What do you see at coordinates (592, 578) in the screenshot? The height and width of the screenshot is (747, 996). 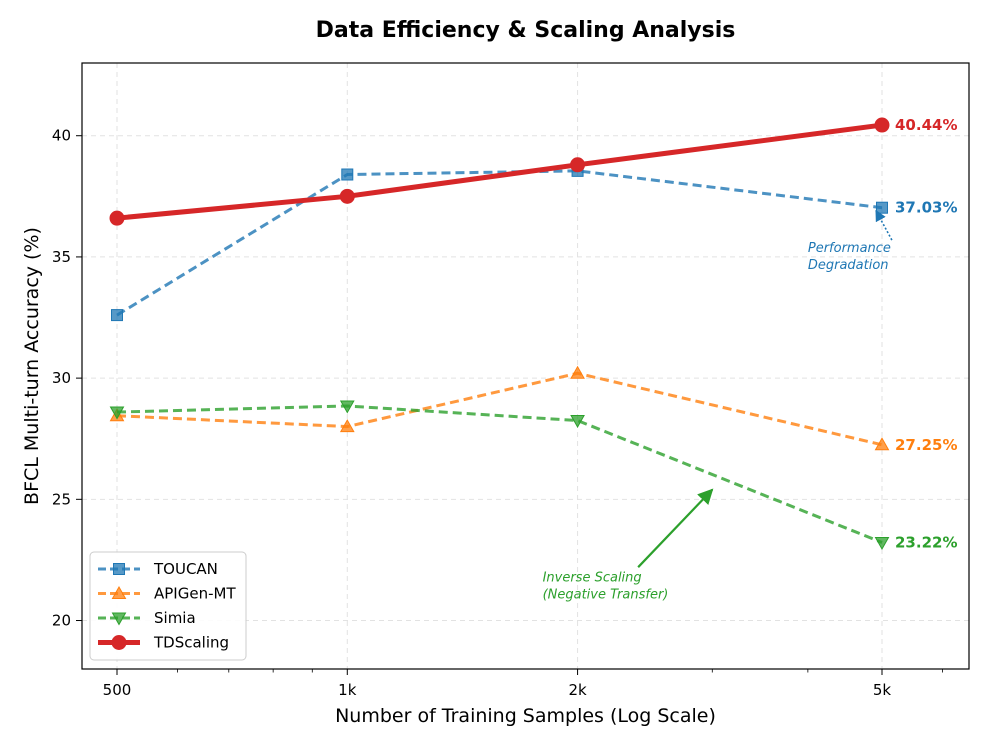 I see `annotation-text: Inverse Scaling` at bounding box center [592, 578].